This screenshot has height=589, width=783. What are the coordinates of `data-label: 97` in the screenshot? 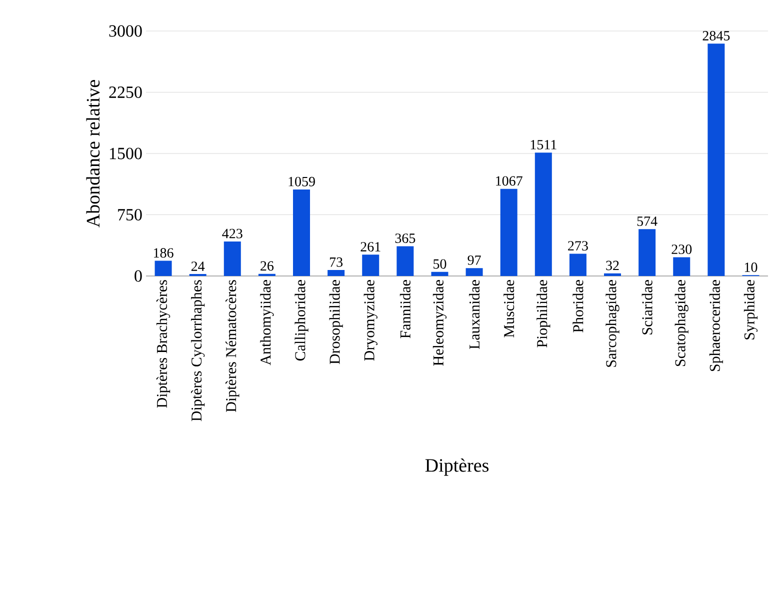 It's located at (474, 260).